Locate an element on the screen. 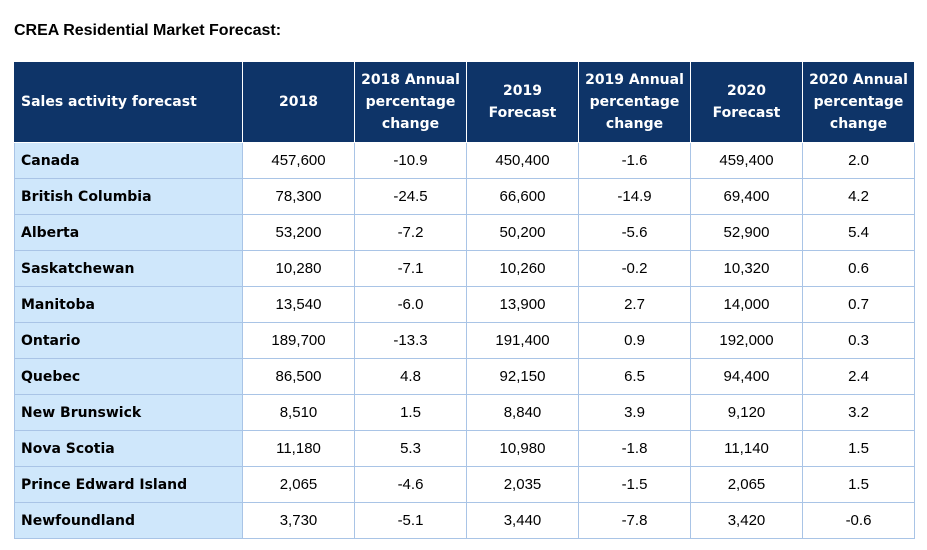 The height and width of the screenshot is (550, 927). cell-region: New Brunswick is located at coordinates (128, 412).